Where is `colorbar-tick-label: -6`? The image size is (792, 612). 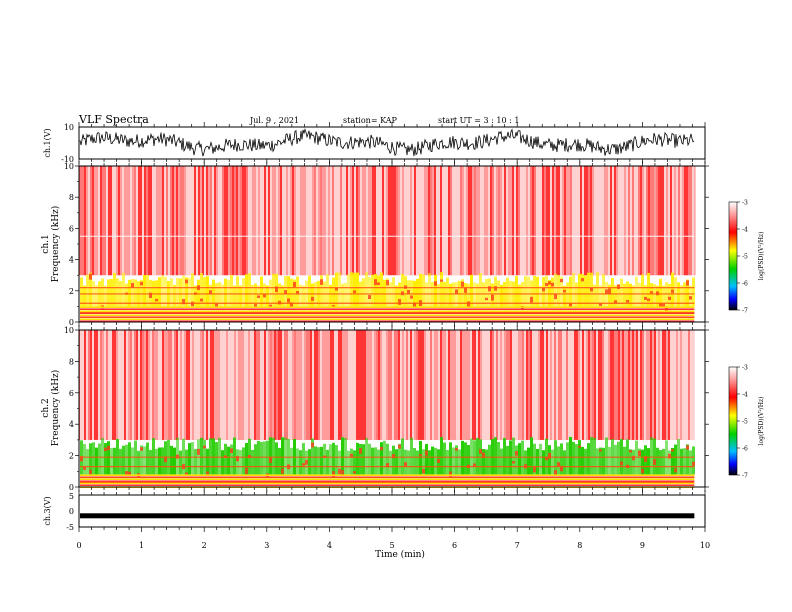 colorbar-tick-label: -6 is located at coordinates (745, 449).